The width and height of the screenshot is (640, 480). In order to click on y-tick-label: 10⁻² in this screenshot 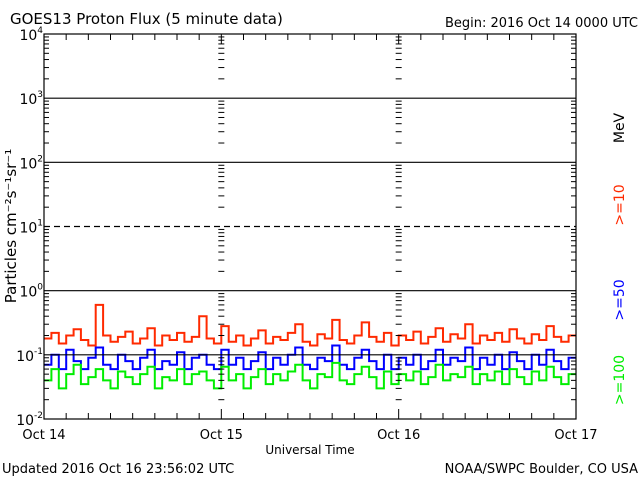, I will do `click(29, 420)`.